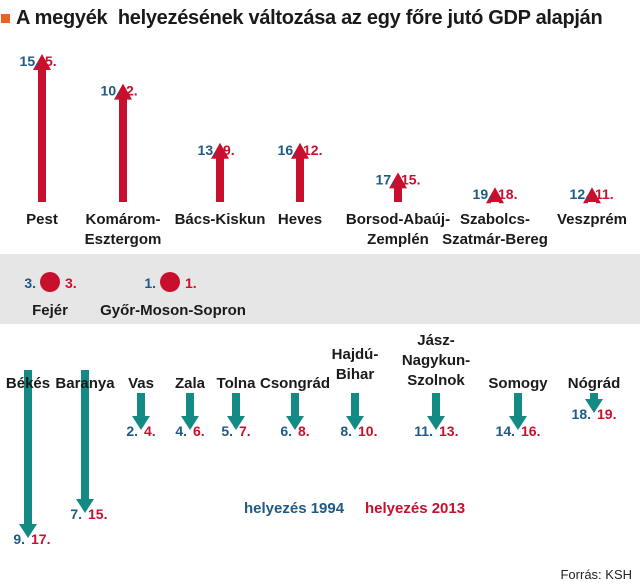 The image size is (640, 586). I want to click on arrow-down-nograd, so click(594, 403).